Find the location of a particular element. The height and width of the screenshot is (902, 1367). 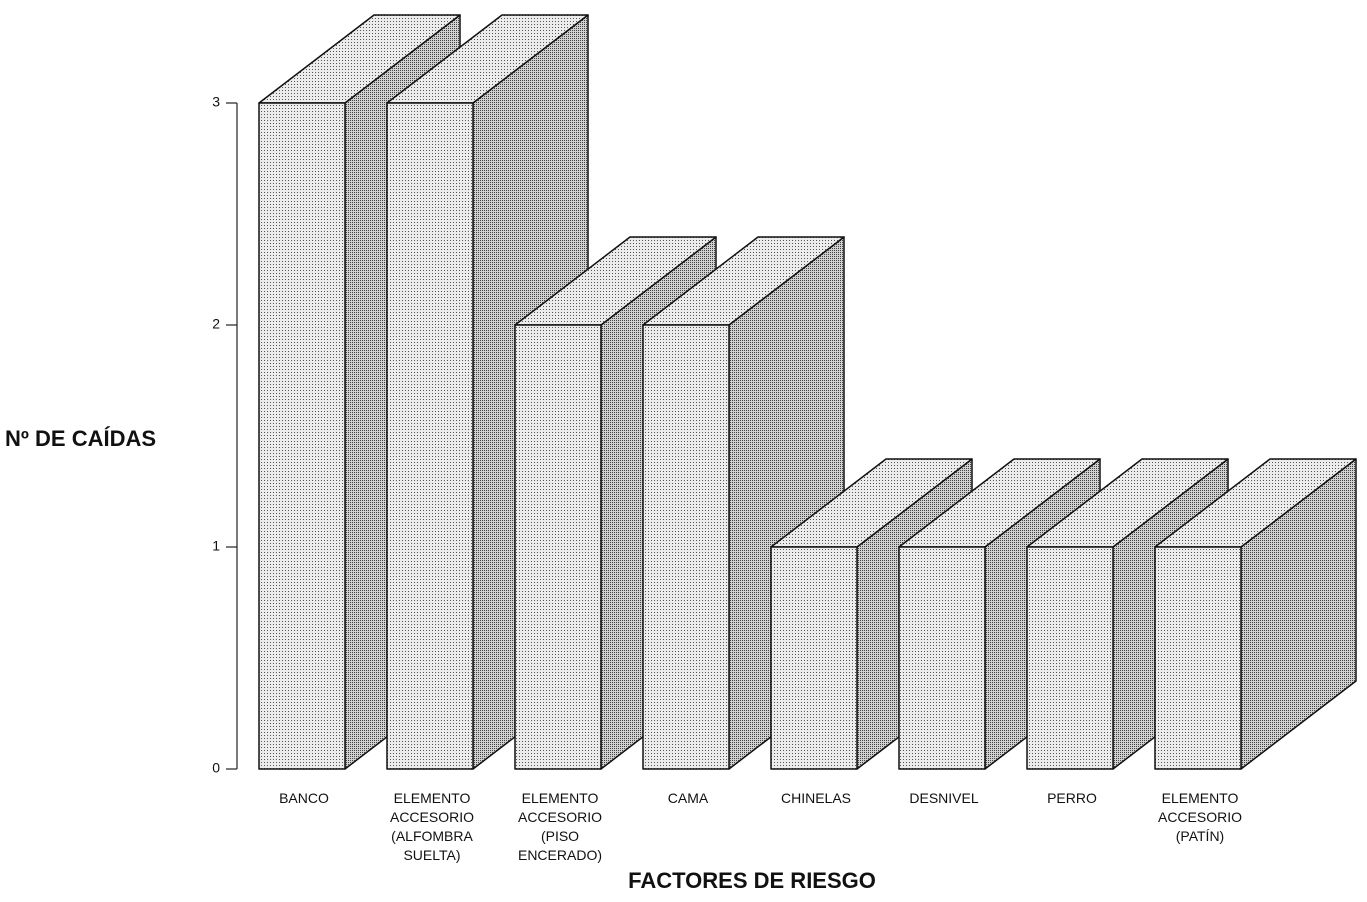

x-tick-label: DESNIVEL is located at coordinates (943, 798).